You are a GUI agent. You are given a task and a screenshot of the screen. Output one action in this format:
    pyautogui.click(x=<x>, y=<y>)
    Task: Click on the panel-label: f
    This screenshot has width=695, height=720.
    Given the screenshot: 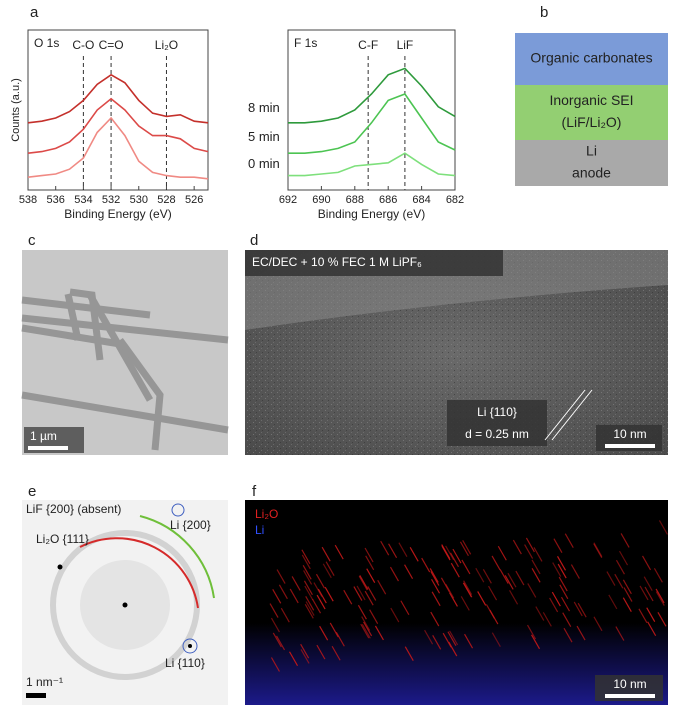 What is the action you would take?
    pyautogui.click(x=254, y=491)
    